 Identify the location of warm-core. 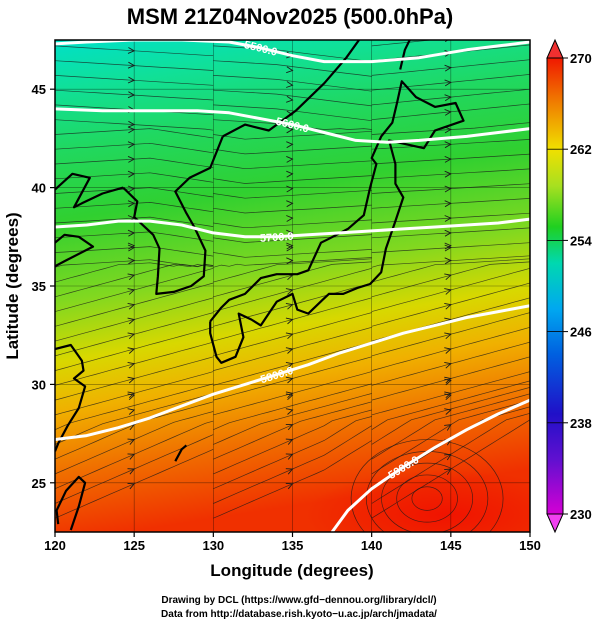
(417, 501).